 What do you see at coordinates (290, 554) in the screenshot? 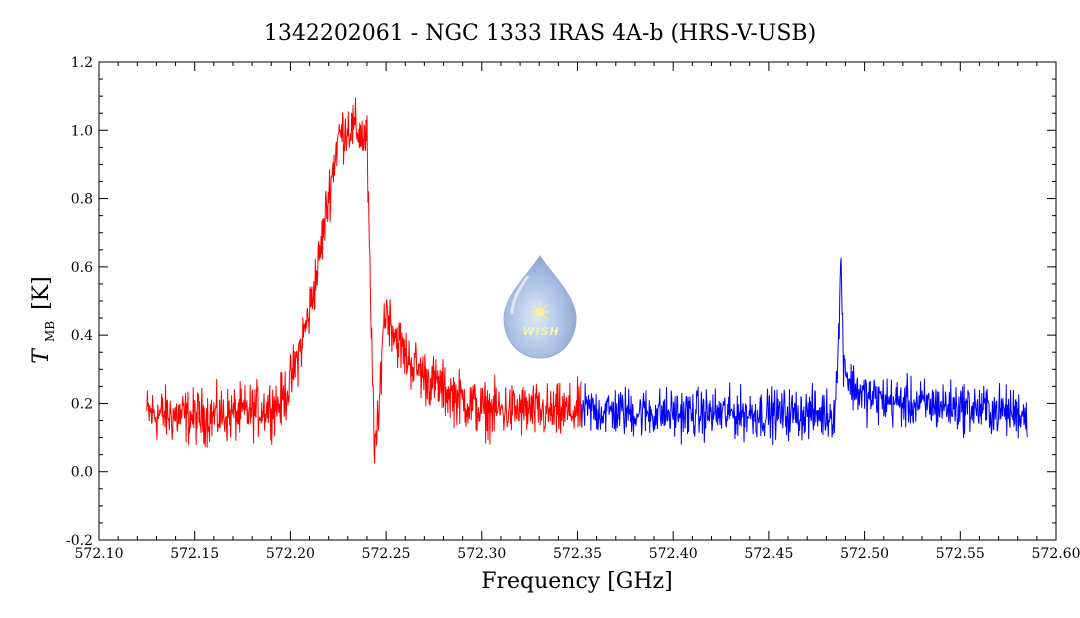
I see `x-tick-label: 572.20` at bounding box center [290, 554].